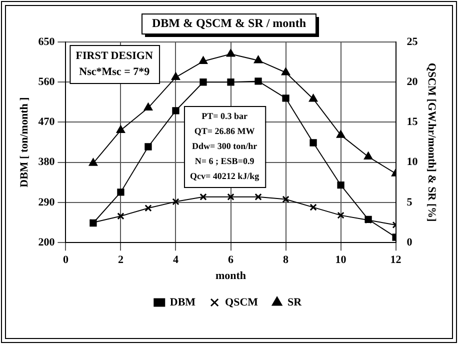 The height and width of the screenshot is (344, 458). What do you see at coordinates (47, 42) in the screenshot?
I see `y-tick-label: 650` at bounding box center [47, 42].